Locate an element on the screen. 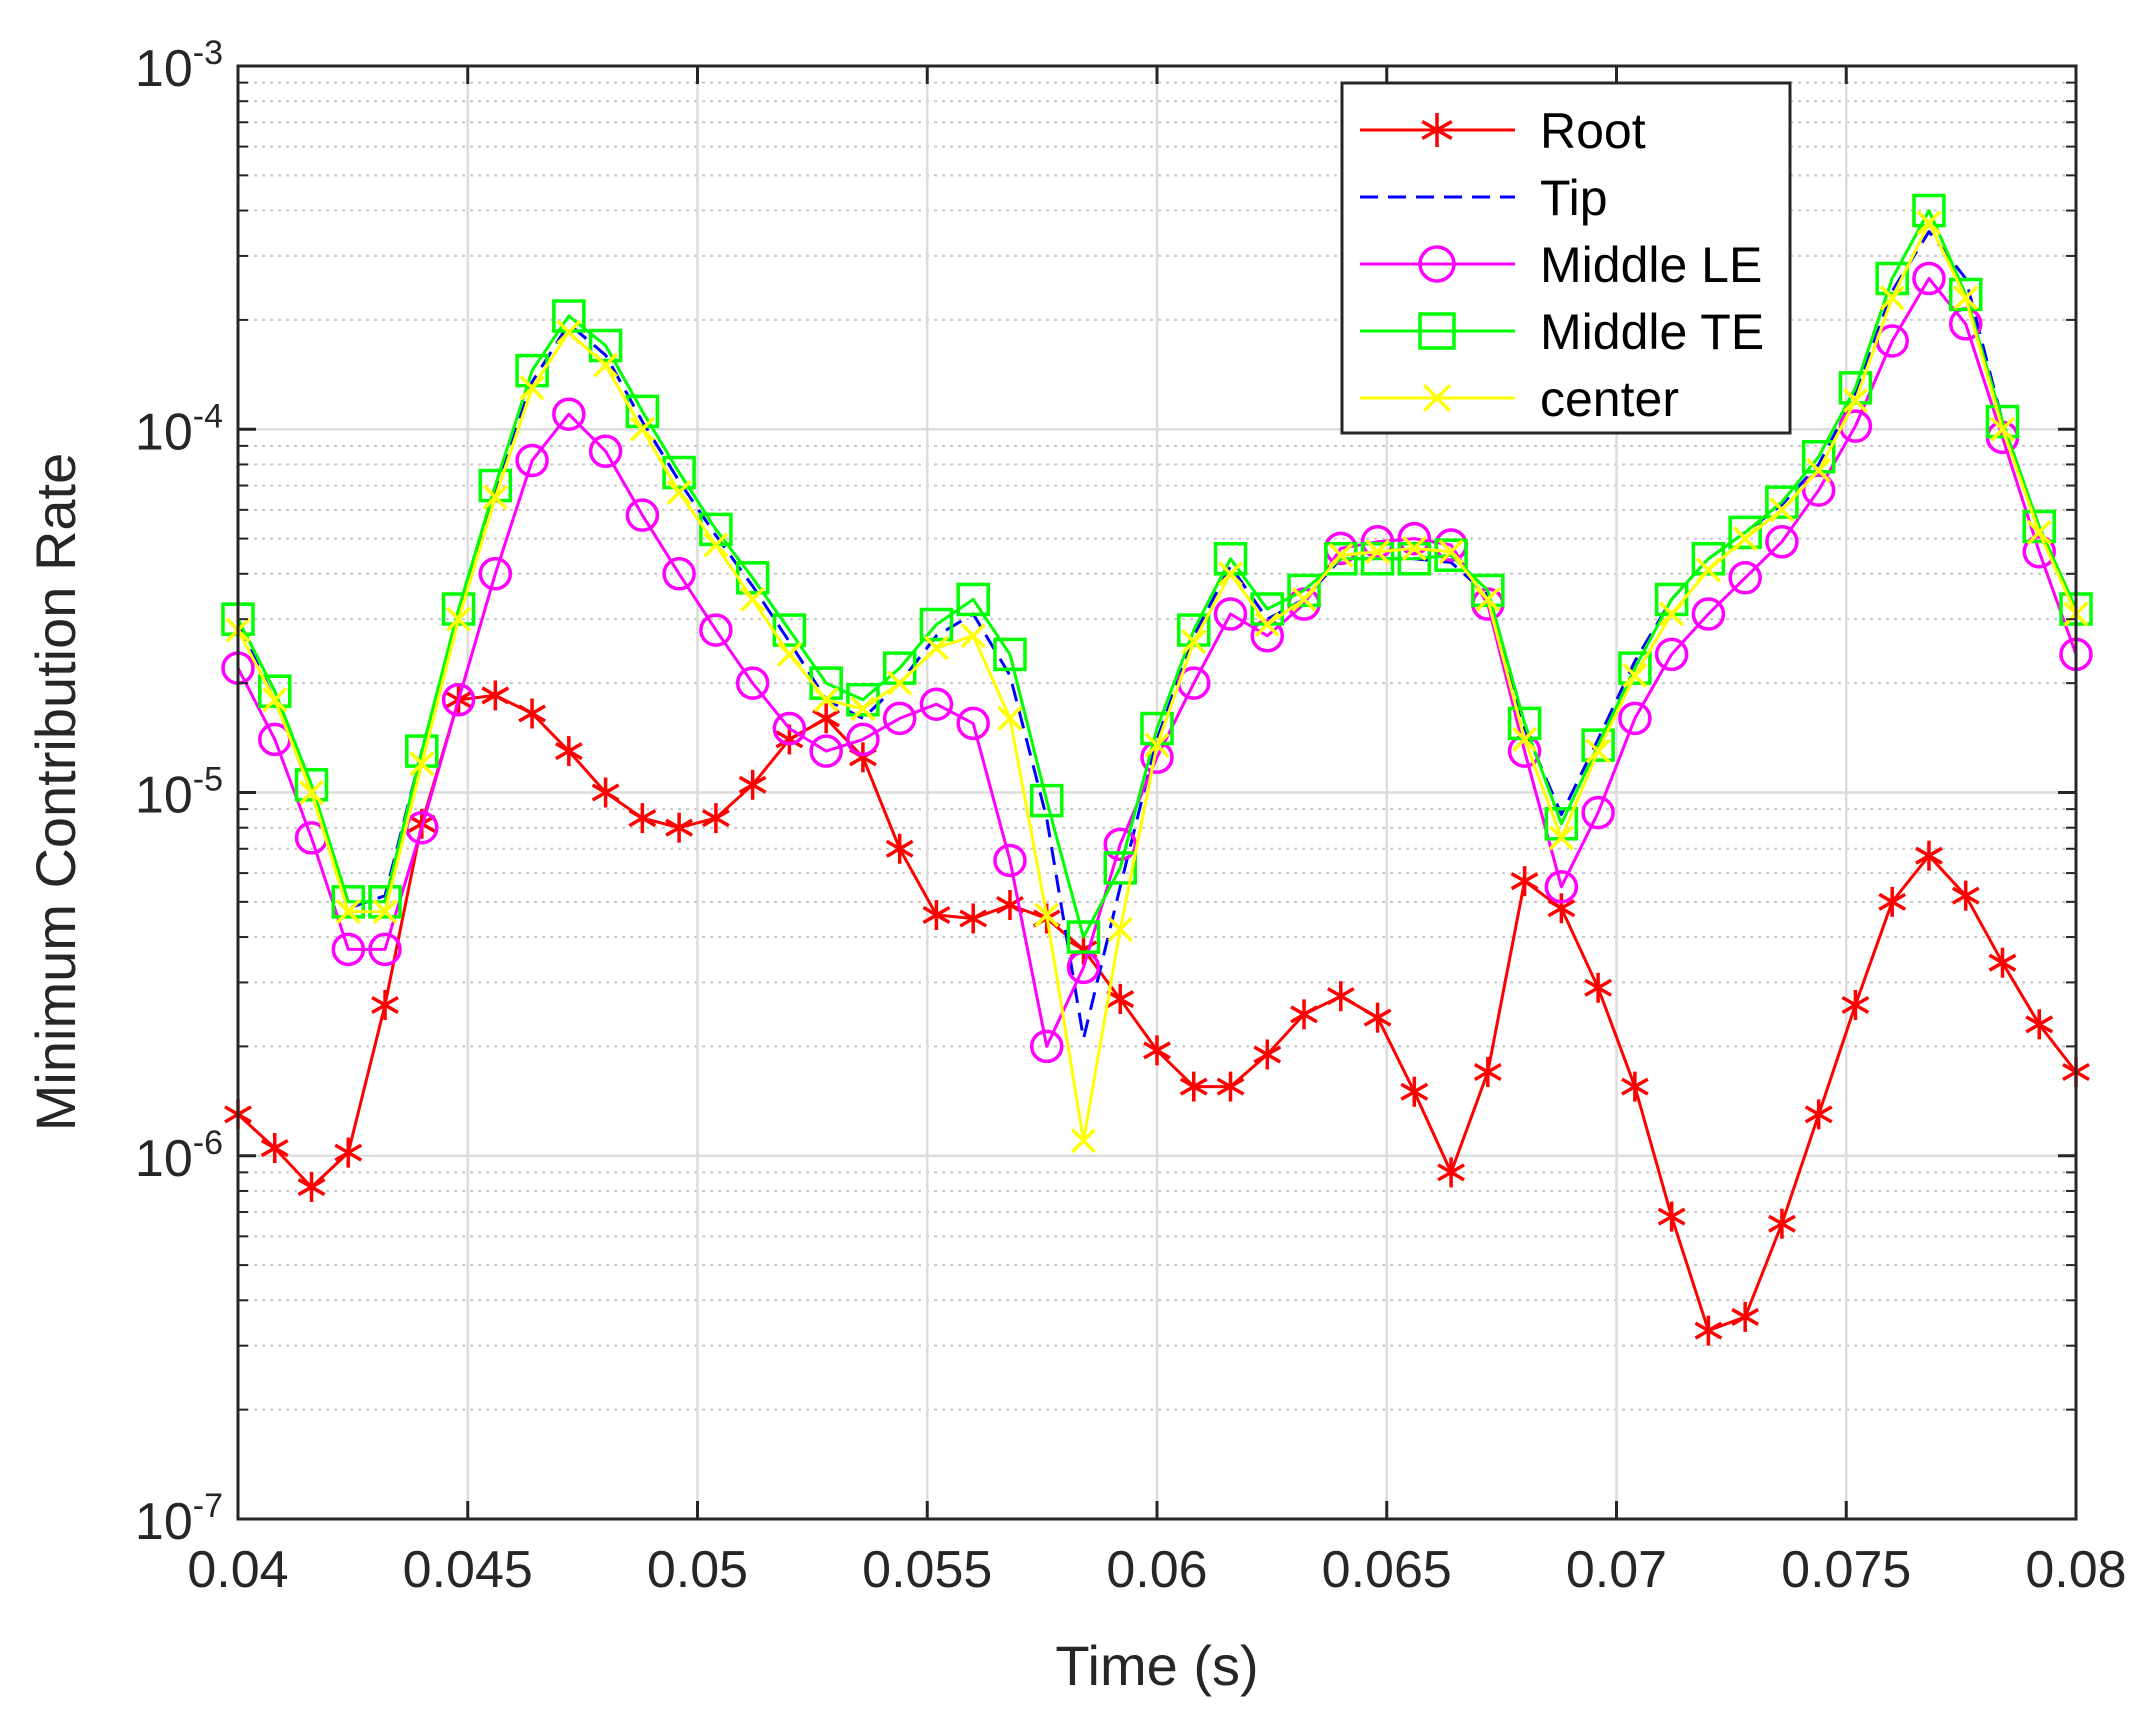 The image size is (2141, 1710). x-tick-label: 0.07 is located at coordinates (1616, 1570).